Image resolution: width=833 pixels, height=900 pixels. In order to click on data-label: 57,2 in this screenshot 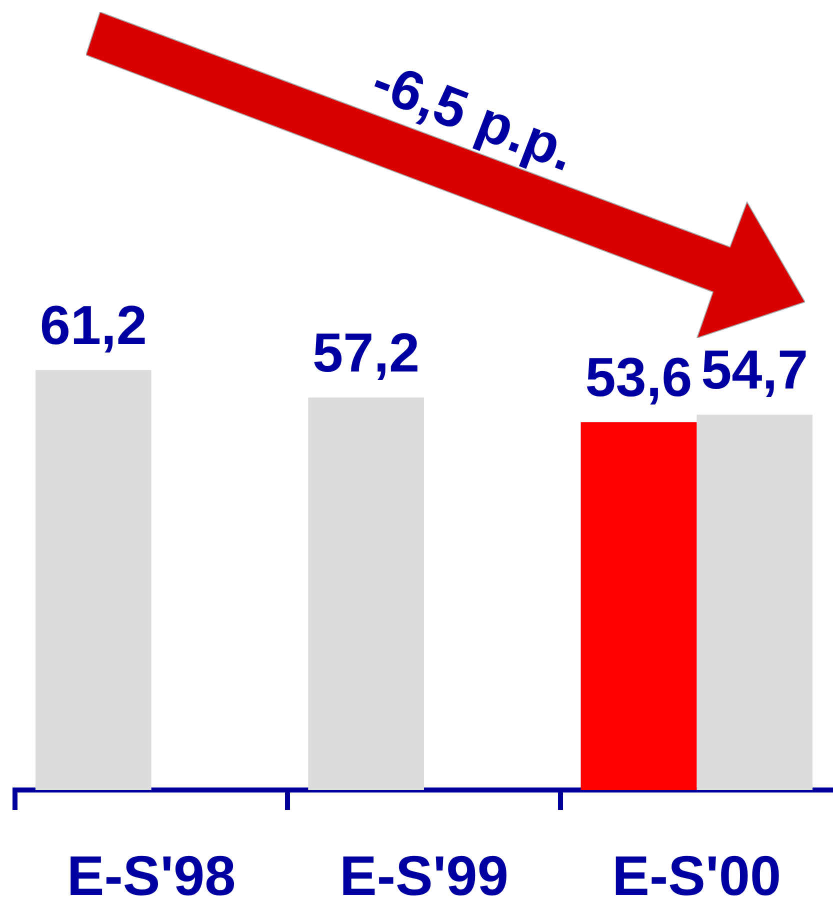, I will do `click(366, 352)`.